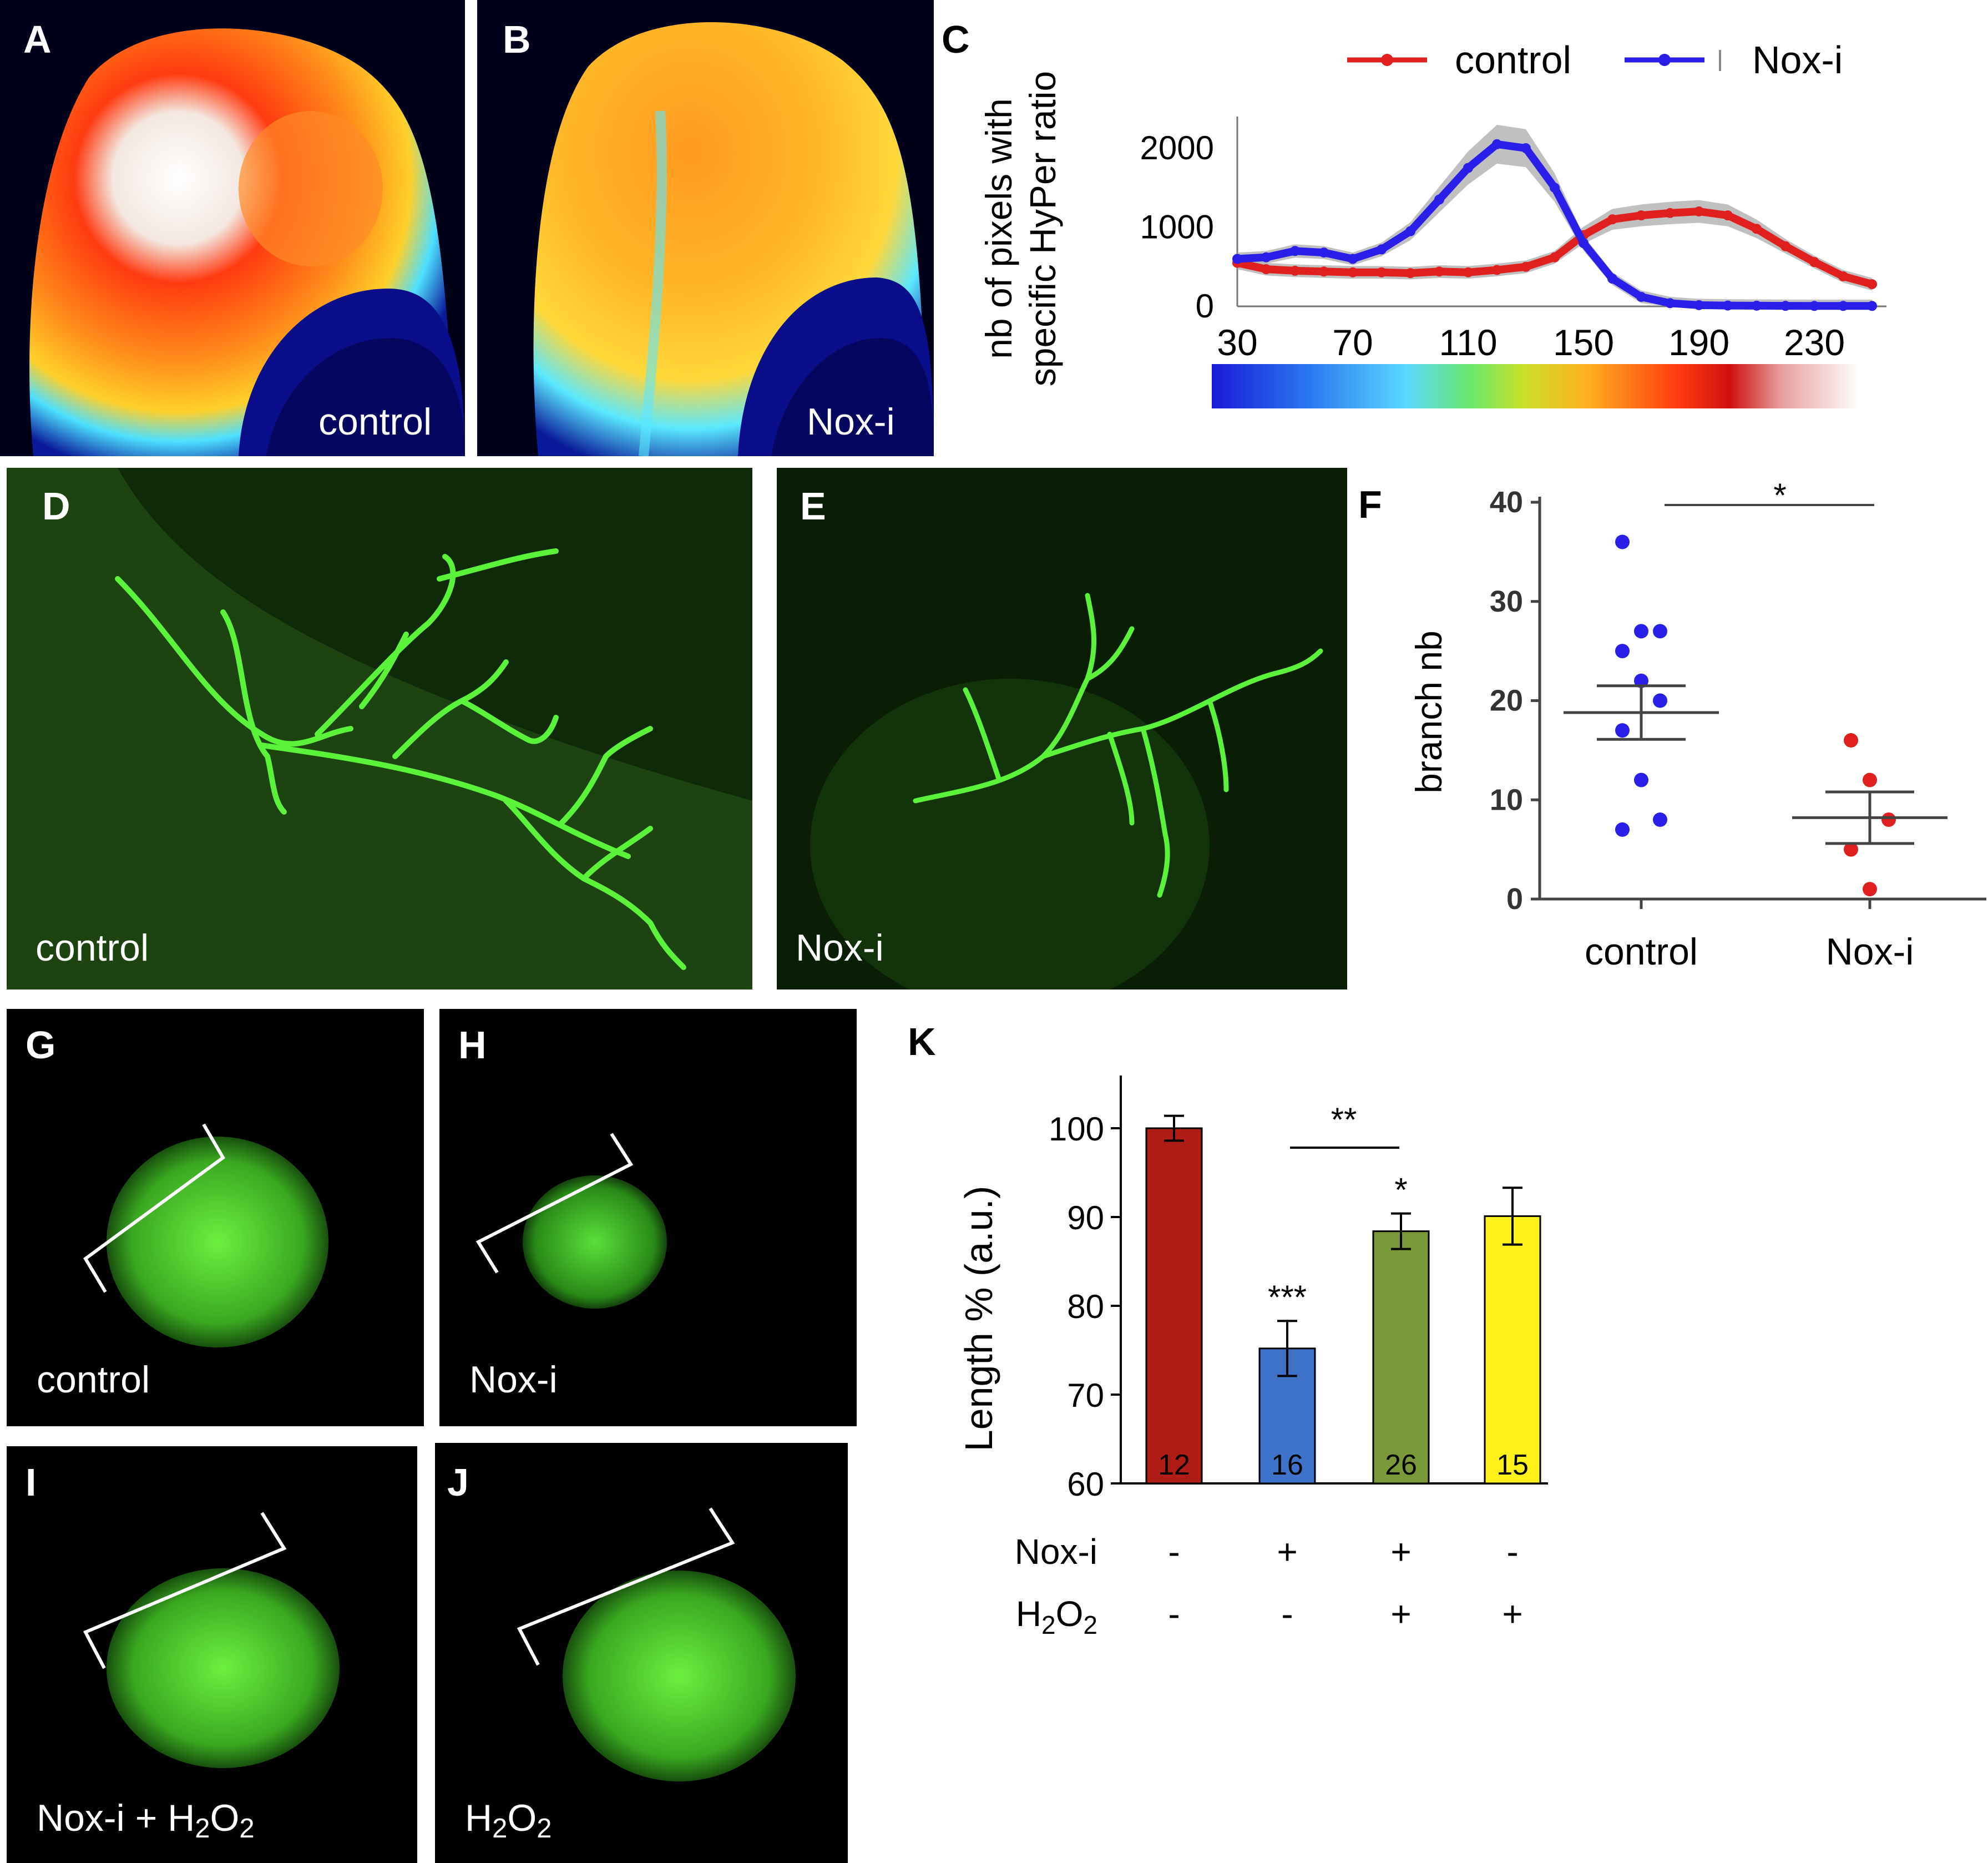 This screenshot has height=1863, width=1988. Describe the element at coordinates (513, 1380) in the screenshot. I see `panel-h-caption: Nox-i` at that location.